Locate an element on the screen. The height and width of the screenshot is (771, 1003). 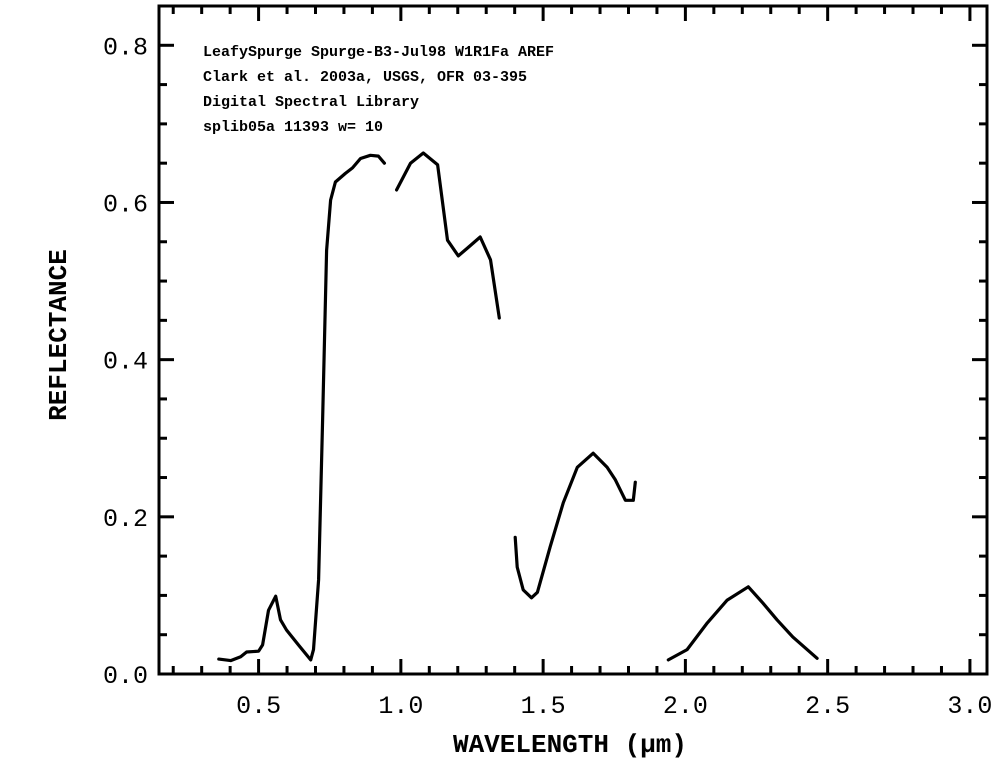
x-tick-label: 2.0 is located at coordinates (685, 706).